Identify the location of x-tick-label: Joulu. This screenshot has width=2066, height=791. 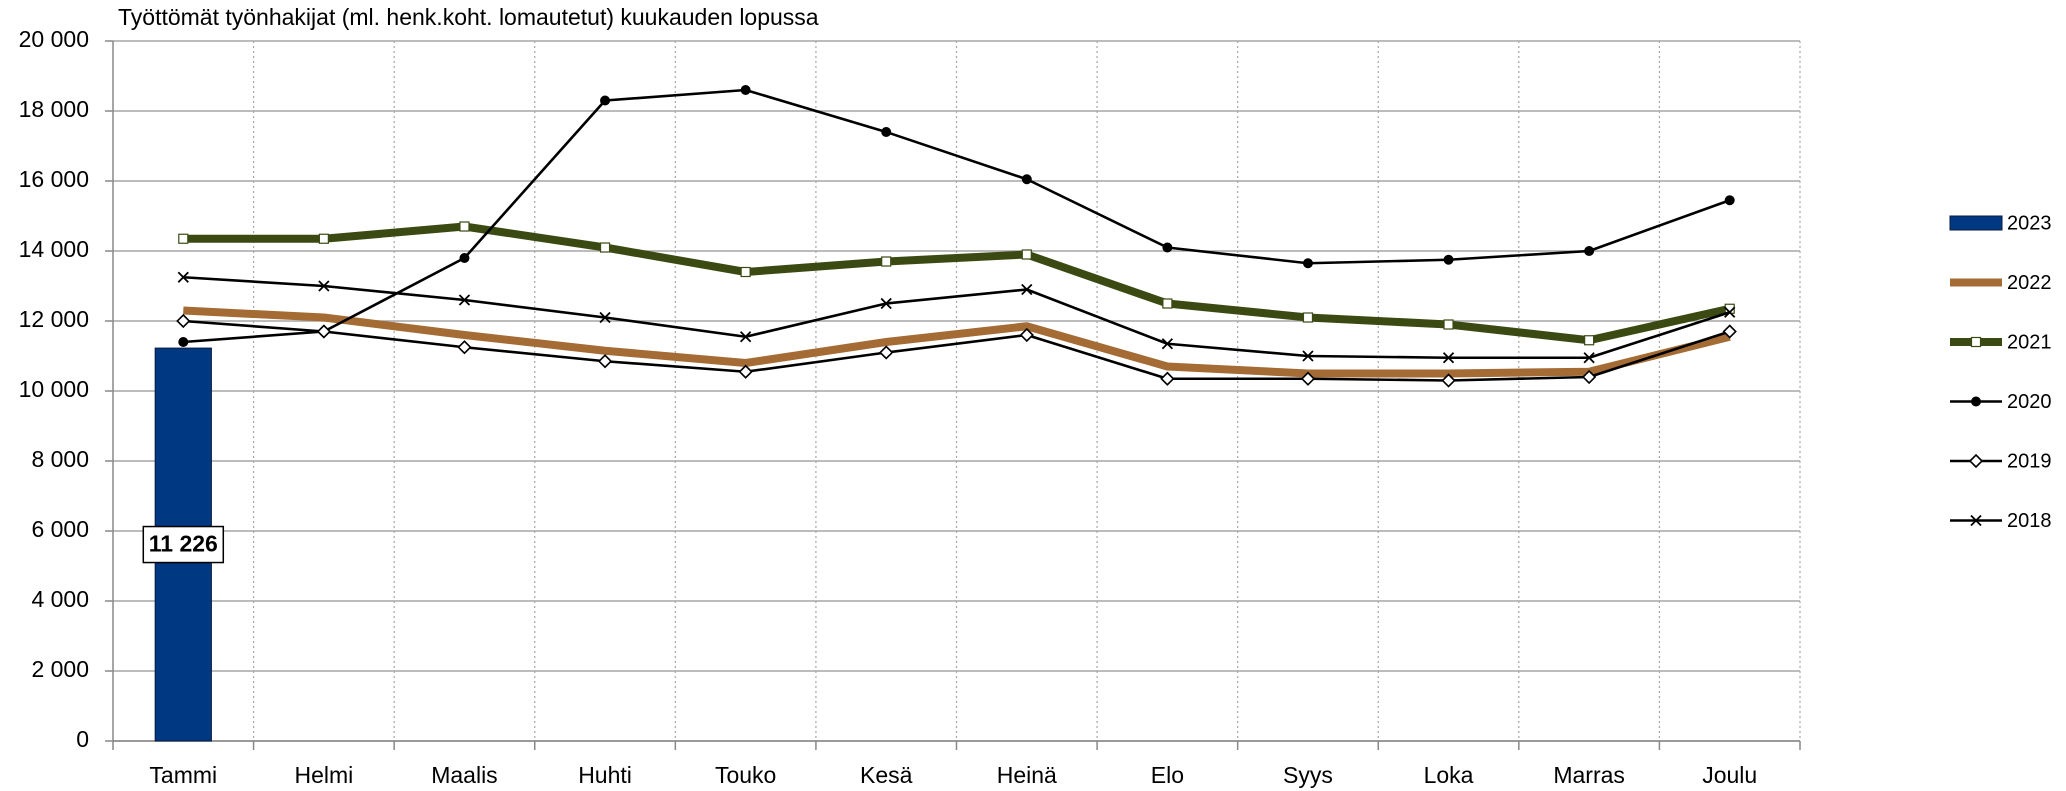
(1729, 775).